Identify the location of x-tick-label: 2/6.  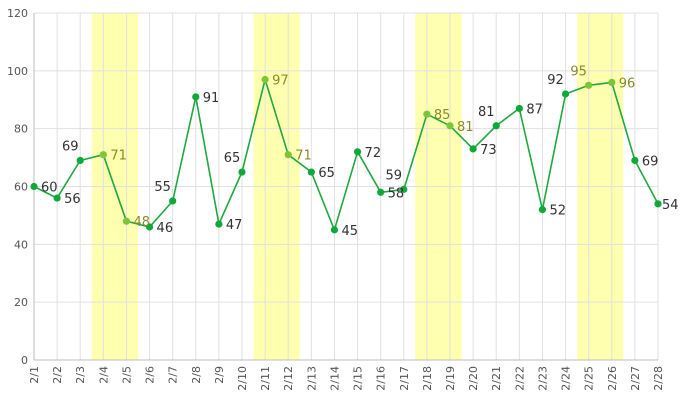
(150, 375).